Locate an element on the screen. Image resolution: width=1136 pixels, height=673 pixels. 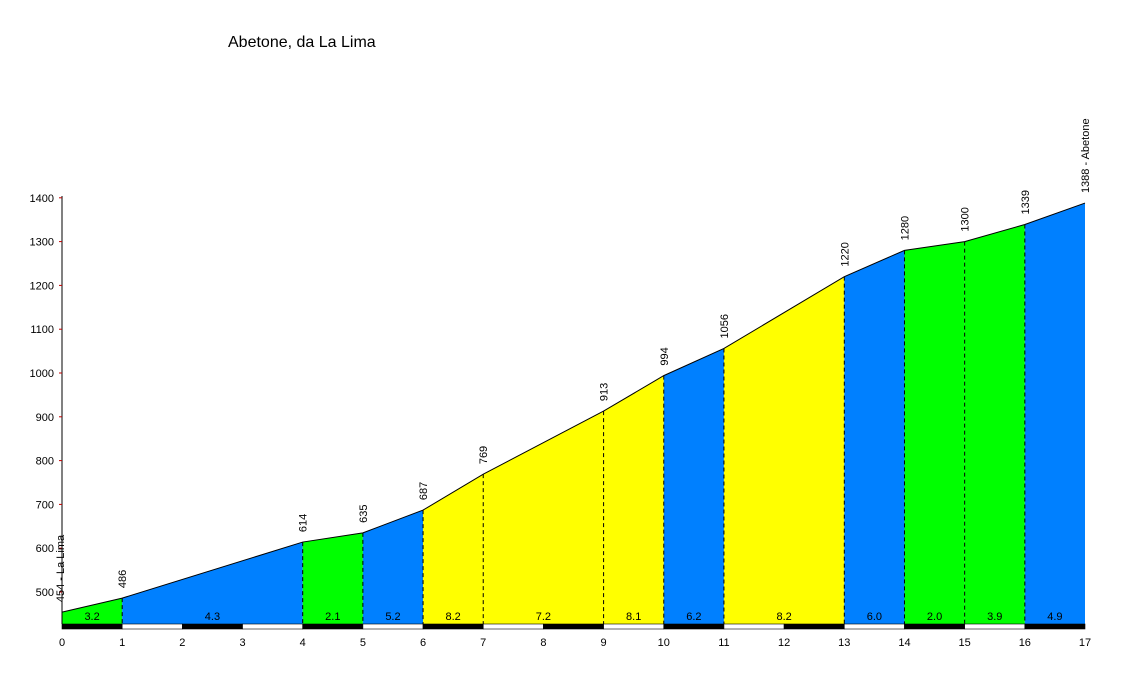
altitude-label: 454 - La Lima is located at coordinates (61, 568).